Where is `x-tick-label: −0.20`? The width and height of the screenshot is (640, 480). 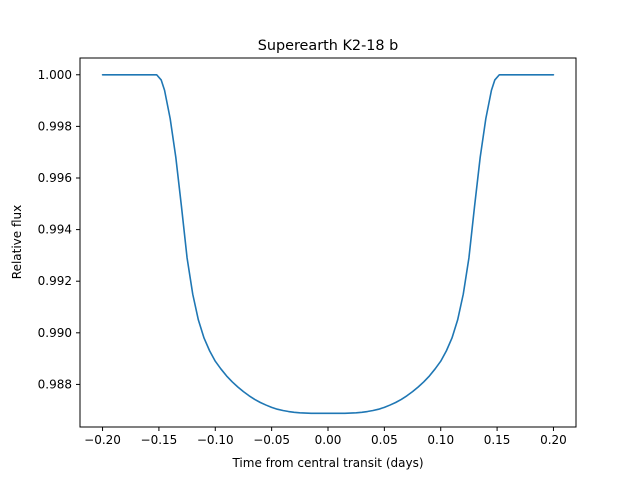 x-tick-label: −0.20 is located at coordinates (102, 440).